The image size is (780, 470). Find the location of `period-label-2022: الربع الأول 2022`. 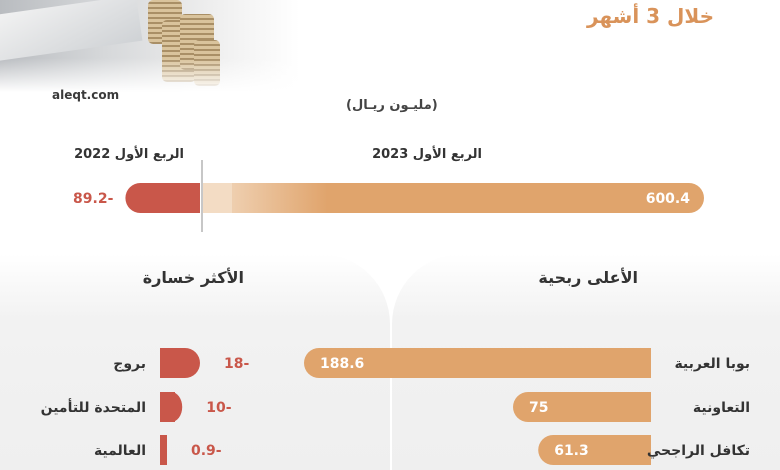

period-label-2022: الربع الأول 2022 is located at coordinates (129, 154).